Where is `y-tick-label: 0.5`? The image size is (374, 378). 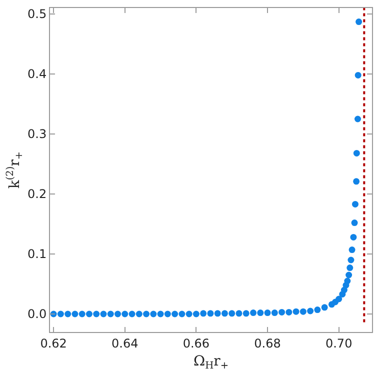 y-tick-label: 0.5 is located at coordinates (37, 14).